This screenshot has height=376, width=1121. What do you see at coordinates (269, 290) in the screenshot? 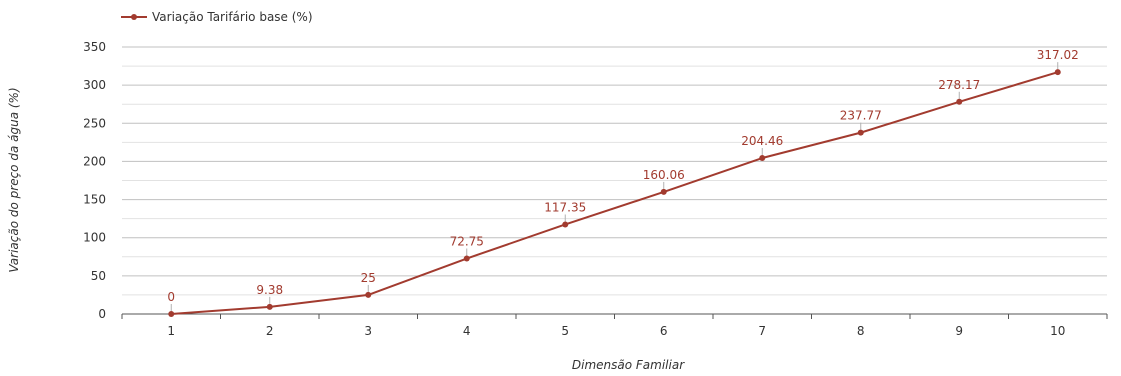
I see `data-label: 9.38` at bounding box center [269, 290].